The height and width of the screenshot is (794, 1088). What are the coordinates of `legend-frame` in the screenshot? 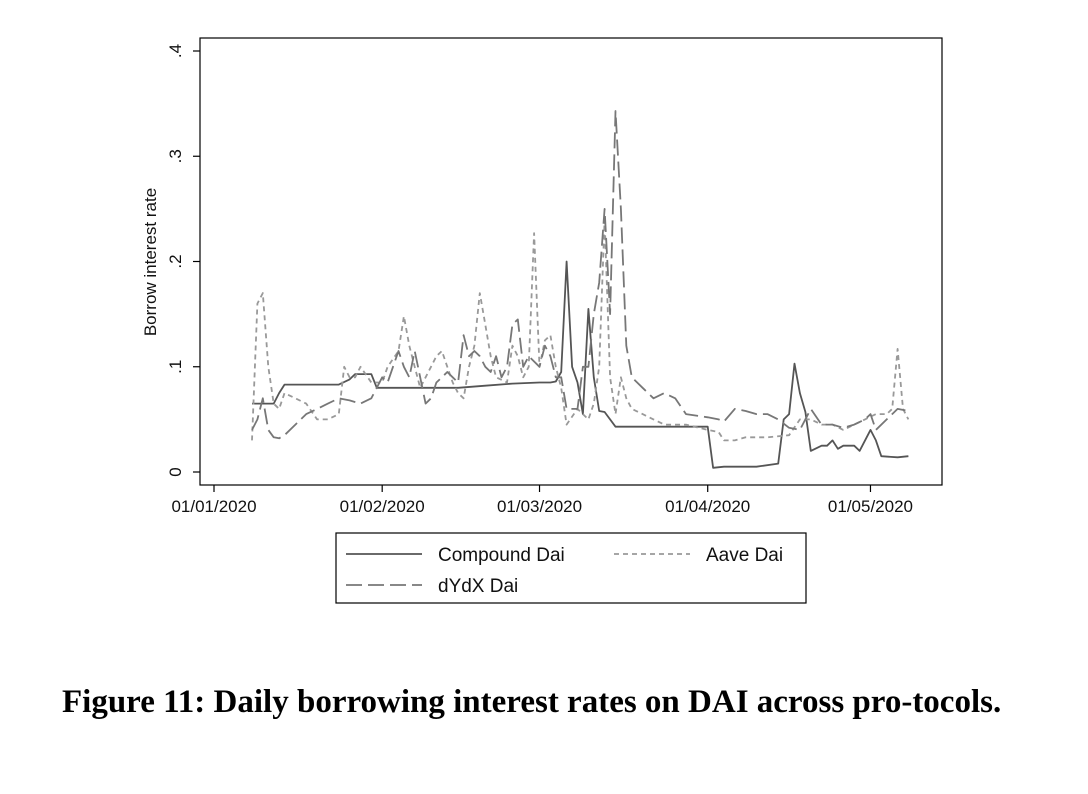 It's located at (571, 568).